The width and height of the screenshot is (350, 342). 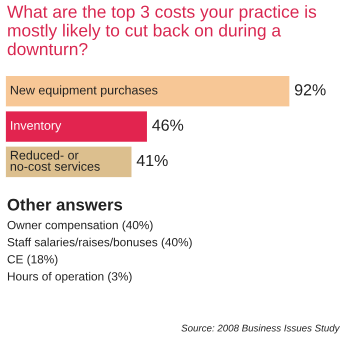 I want to click on text: Staff salaries/raises/bonuses (40%), so click(x=100, y=243).